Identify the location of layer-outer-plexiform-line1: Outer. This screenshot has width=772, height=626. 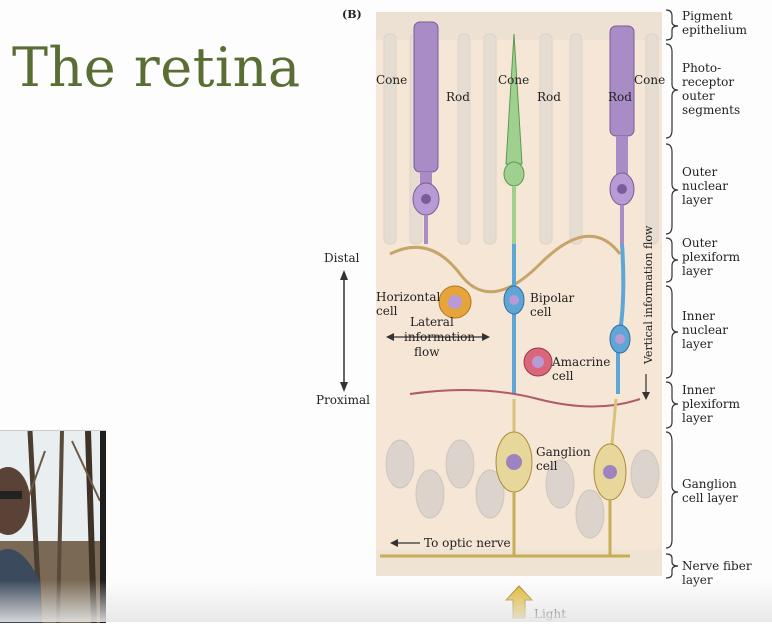
(699, 243).